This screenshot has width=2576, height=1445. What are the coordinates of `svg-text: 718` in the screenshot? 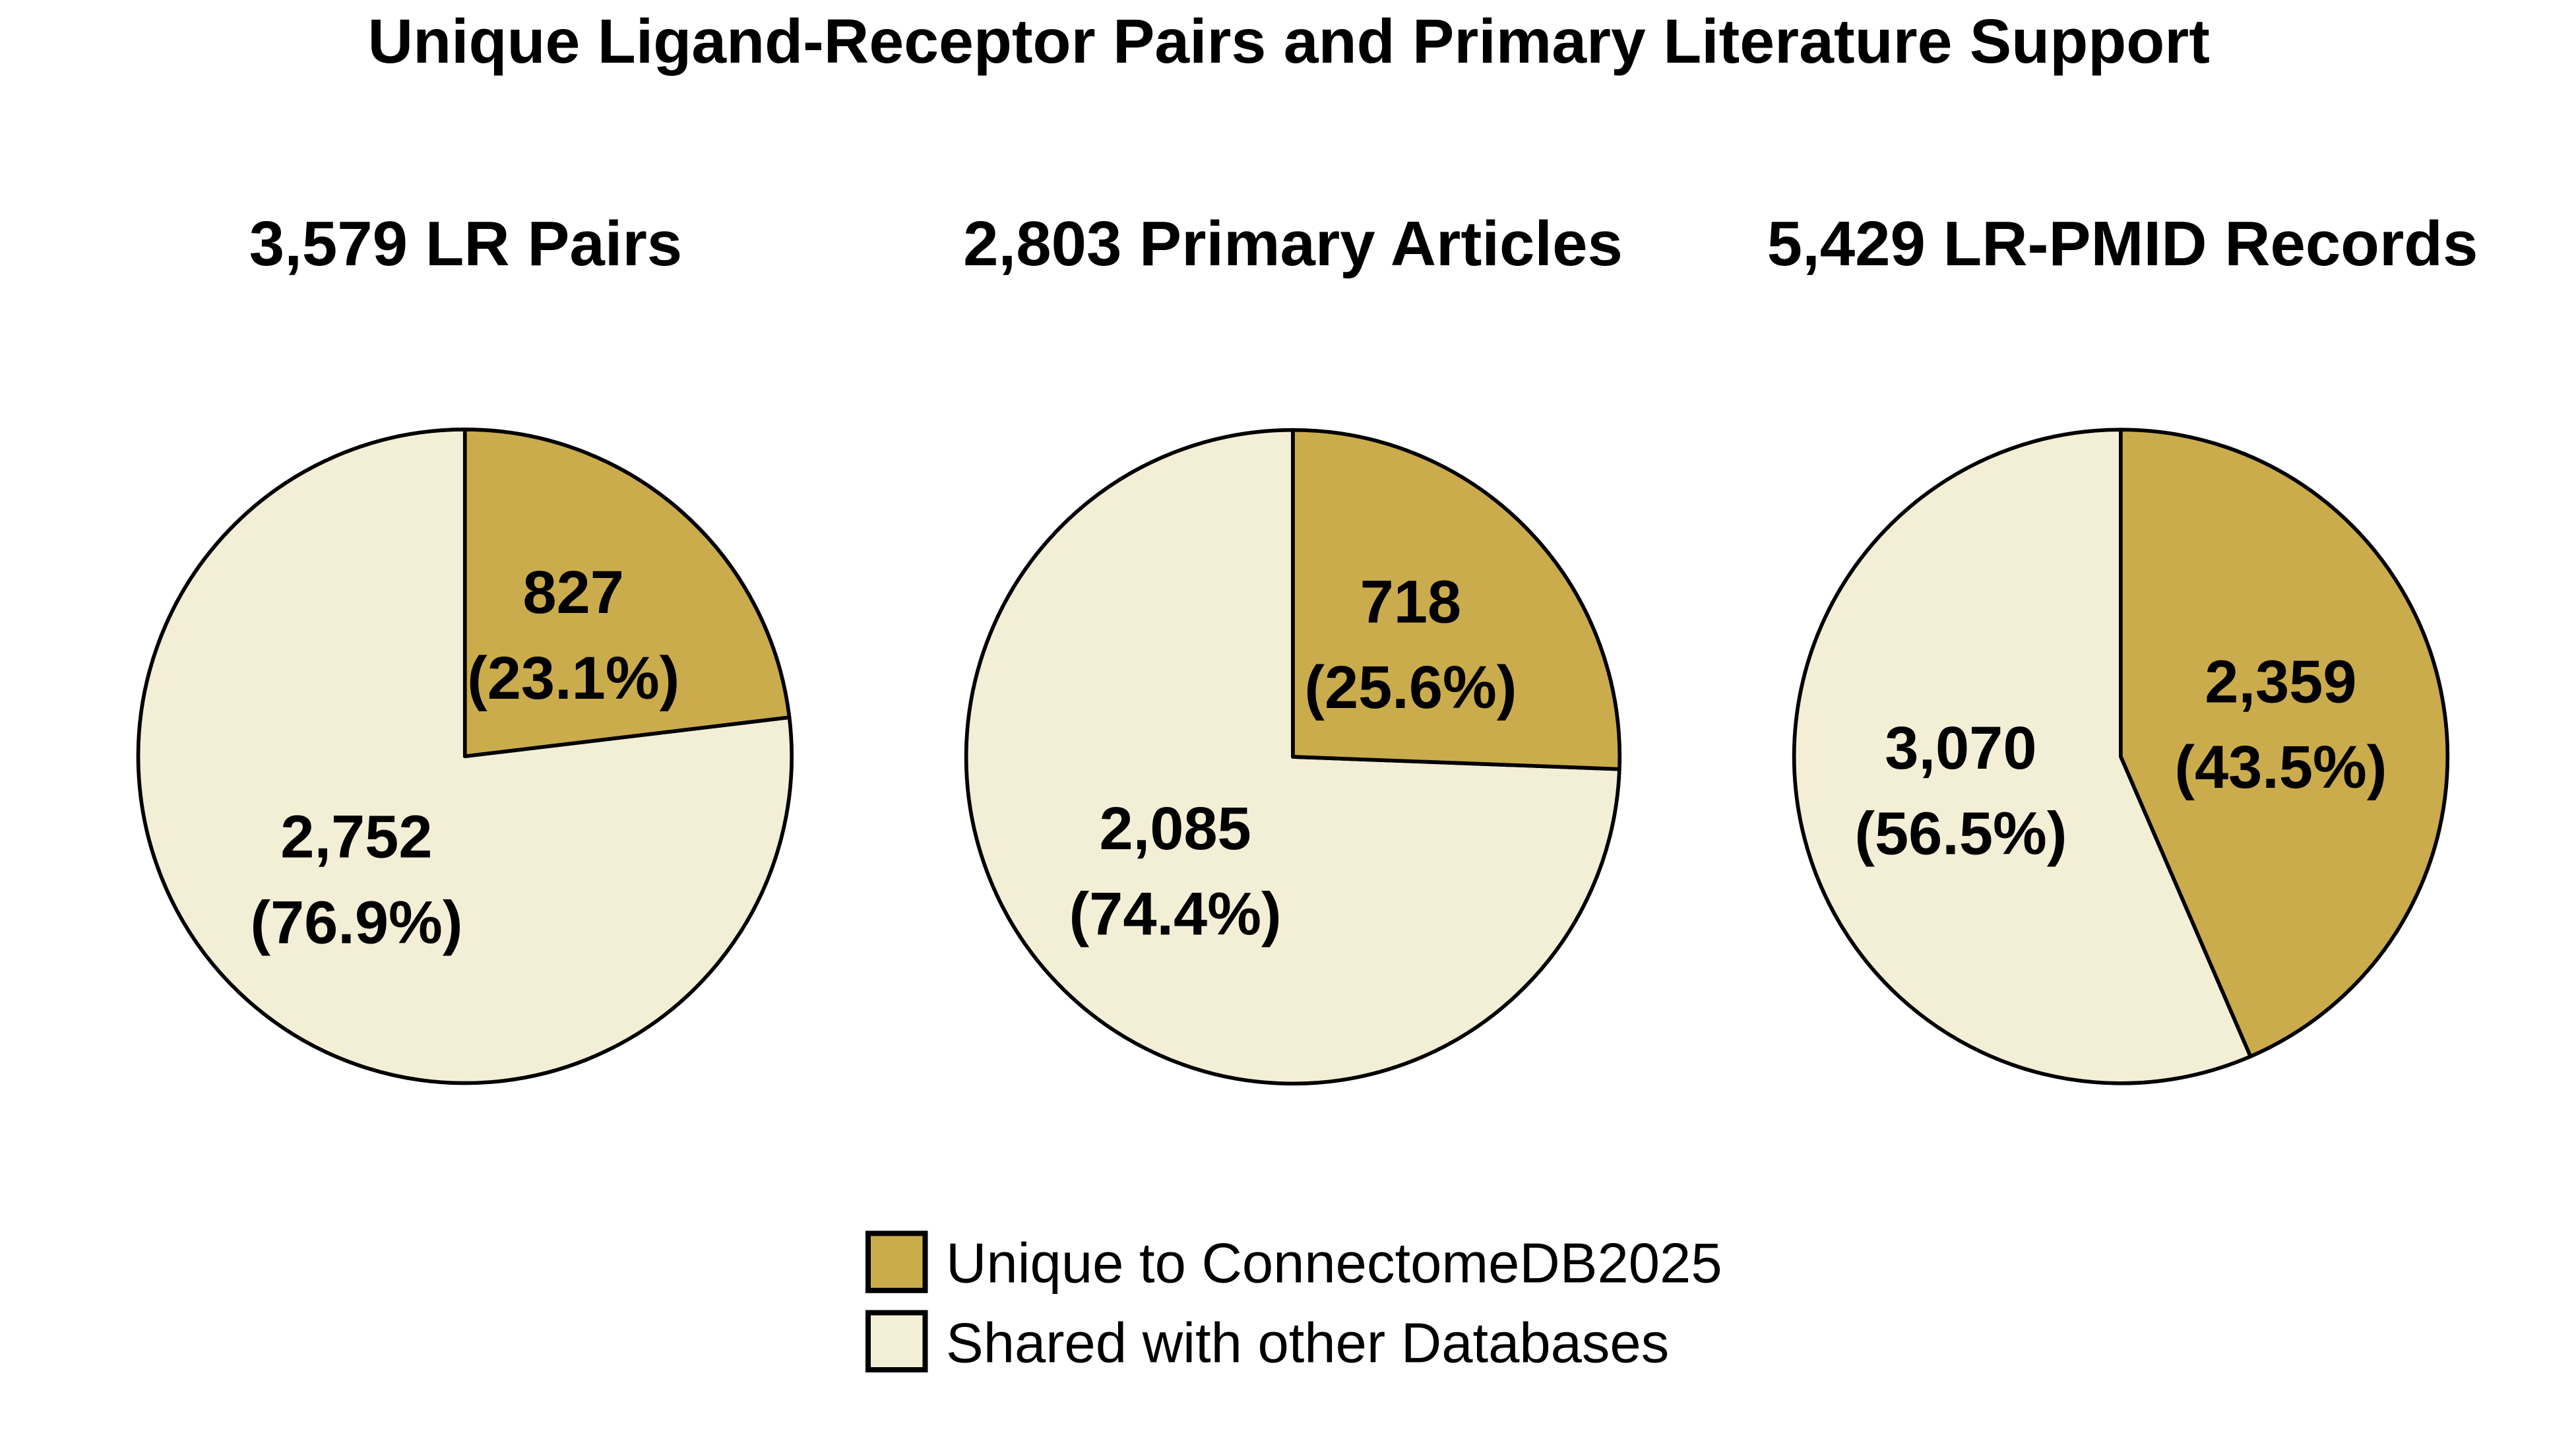 It's located at (1411, 601).